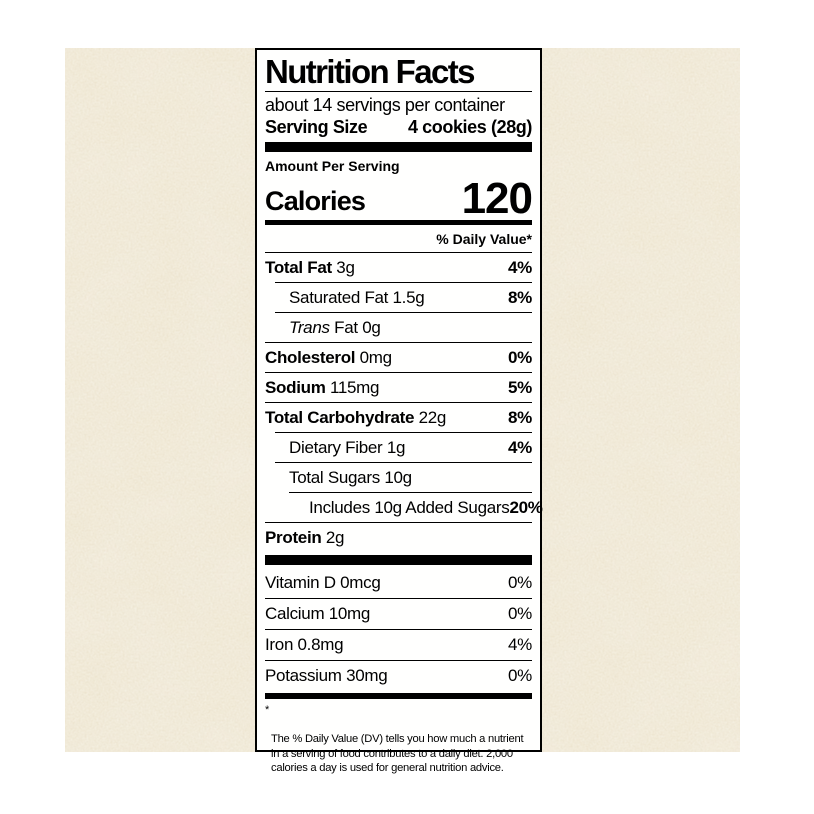  What do you see at coordinates (267, 710) in the screenshot?
I see `footnote-asterisk: *` at bounding box center [267, 710].